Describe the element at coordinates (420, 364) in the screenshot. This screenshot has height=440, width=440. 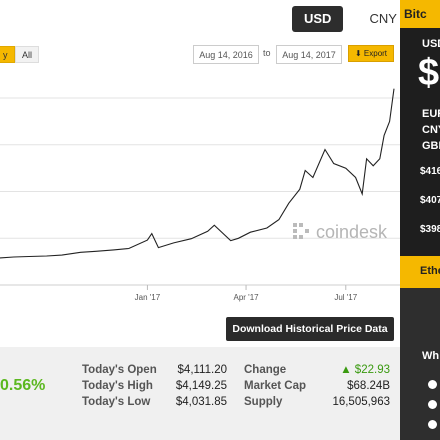
I see `side-lower-section: Wh` at that location.